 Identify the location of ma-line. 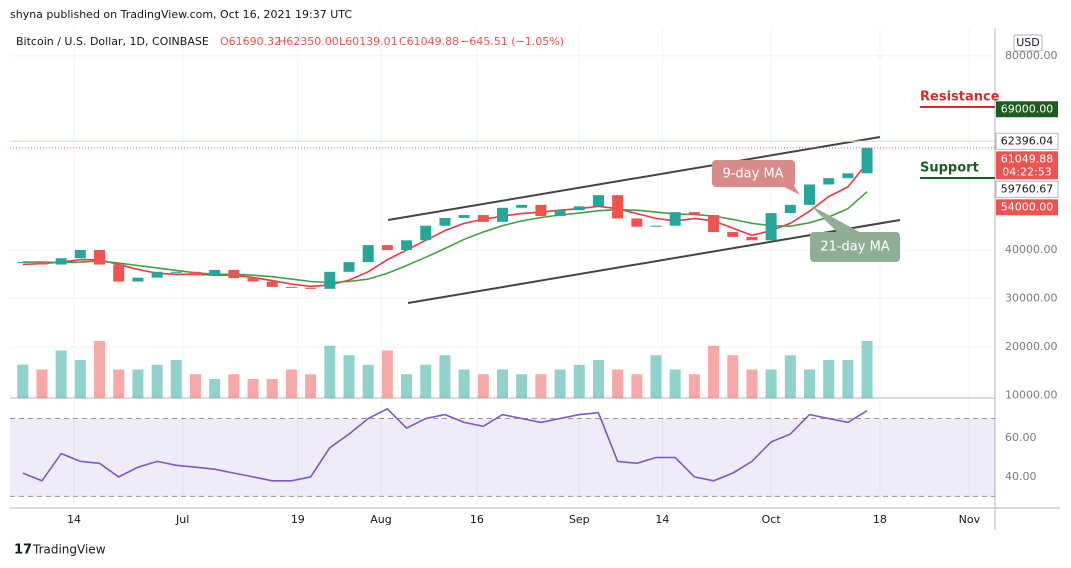
(445, 237).